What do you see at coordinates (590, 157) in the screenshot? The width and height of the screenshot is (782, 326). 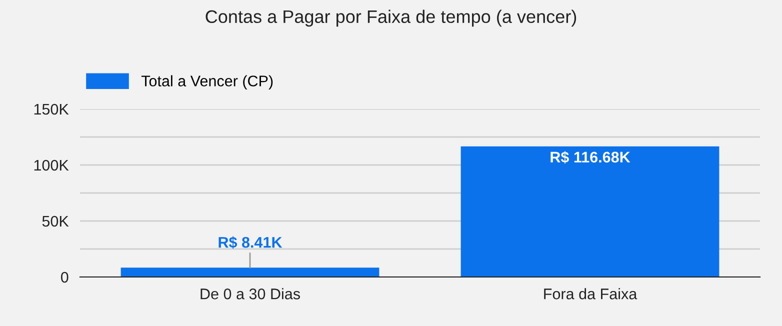 I see `data-label: R$ 116.68K` at bounding box center [590, 157].